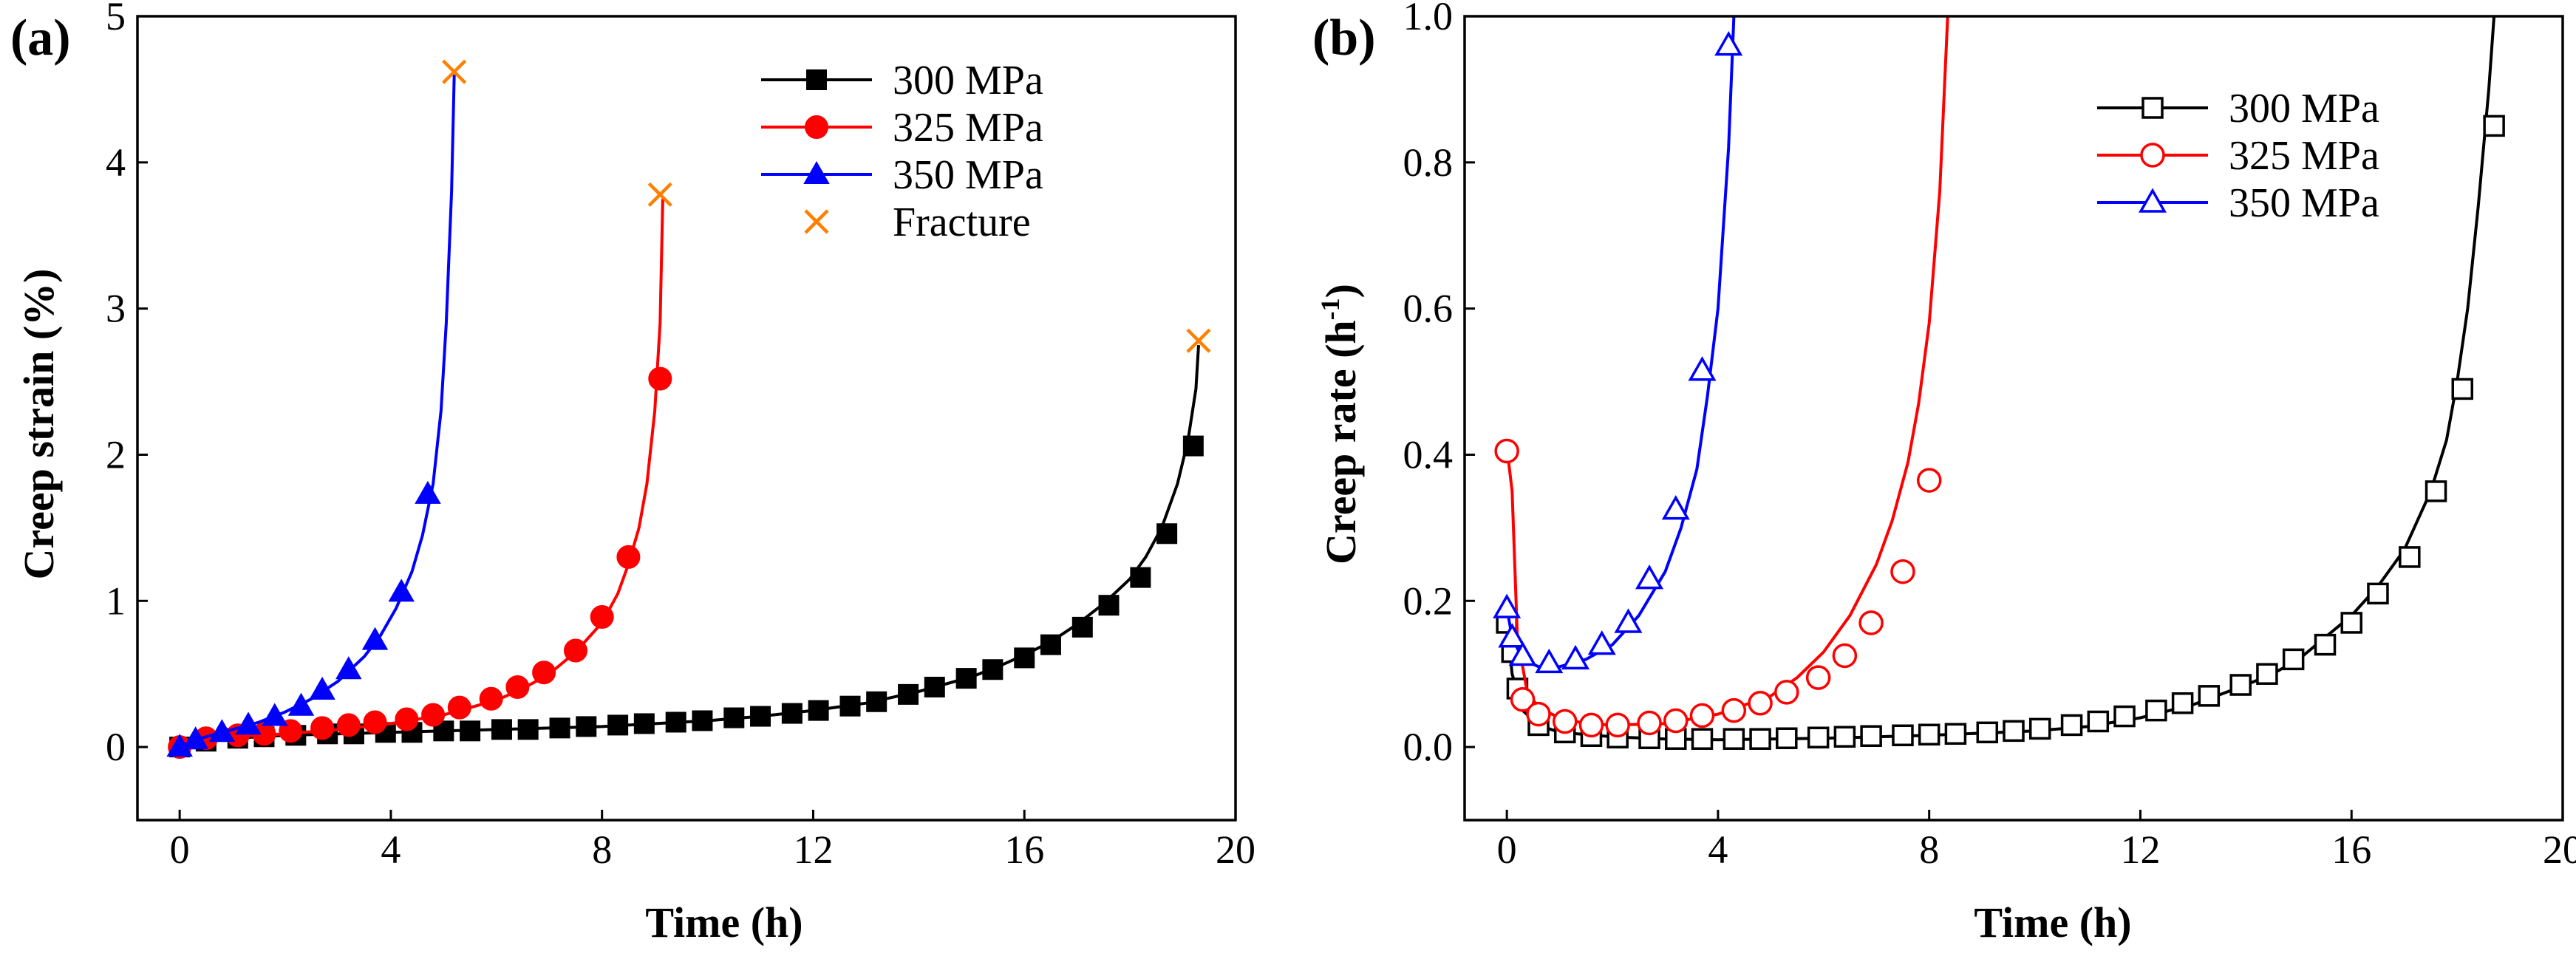 This screenshot has height=959, width=2576. Describe the element at coordinates (2052, 922) in the screenshot. I see `panel-b-x-axis-title: Time (h)` at that location.